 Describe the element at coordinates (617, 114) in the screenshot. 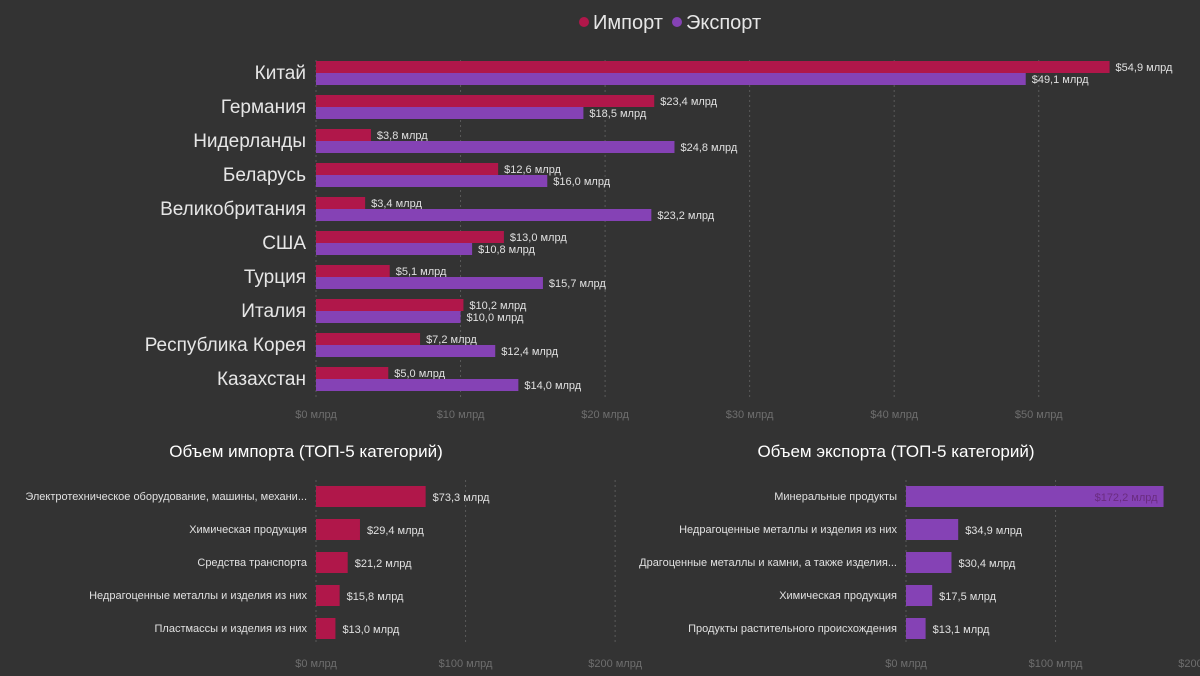

I see `bar-value-label: $18,5 млрд` at that location.